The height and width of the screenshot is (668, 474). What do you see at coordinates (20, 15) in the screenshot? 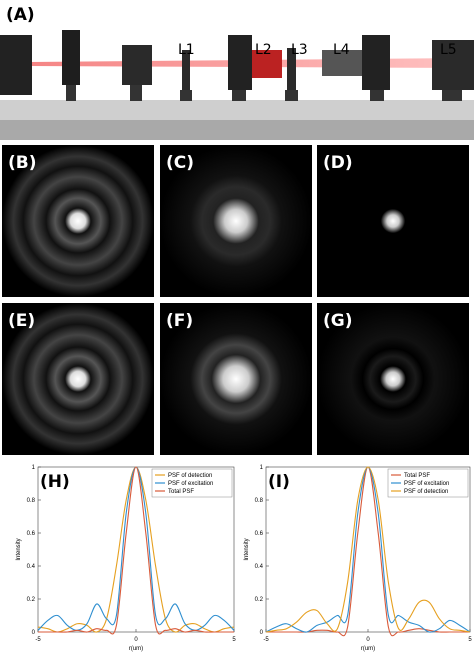
I see `panel-label: (A)` at bounding box center [20, 15].